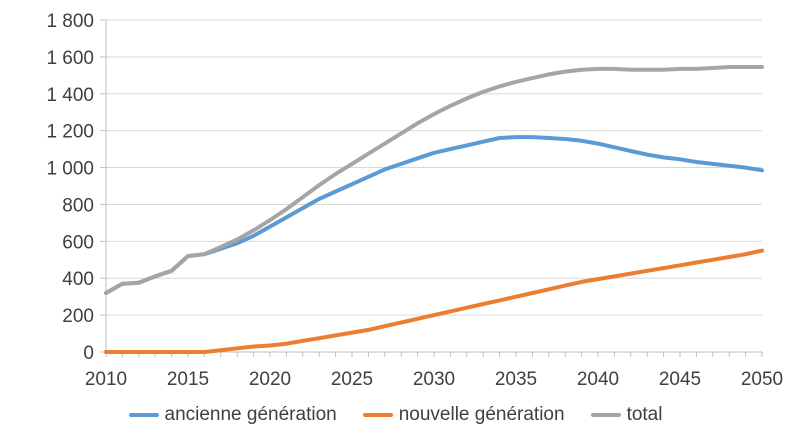 The image size is (791, 436). Describe the element at coordinates (143, 415) in the screenshot. I see `legend-swatch-ancienne` at that location.